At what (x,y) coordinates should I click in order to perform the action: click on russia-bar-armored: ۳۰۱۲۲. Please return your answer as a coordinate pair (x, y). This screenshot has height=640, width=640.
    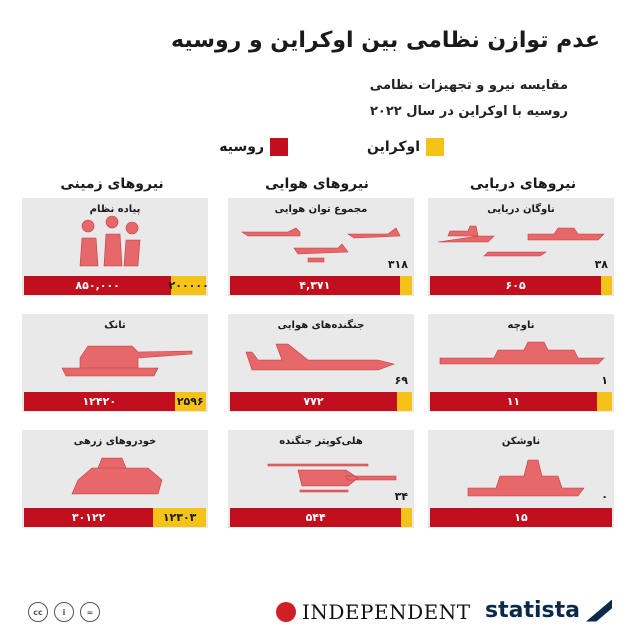
    Looking at the image, I should click on (89, 517).